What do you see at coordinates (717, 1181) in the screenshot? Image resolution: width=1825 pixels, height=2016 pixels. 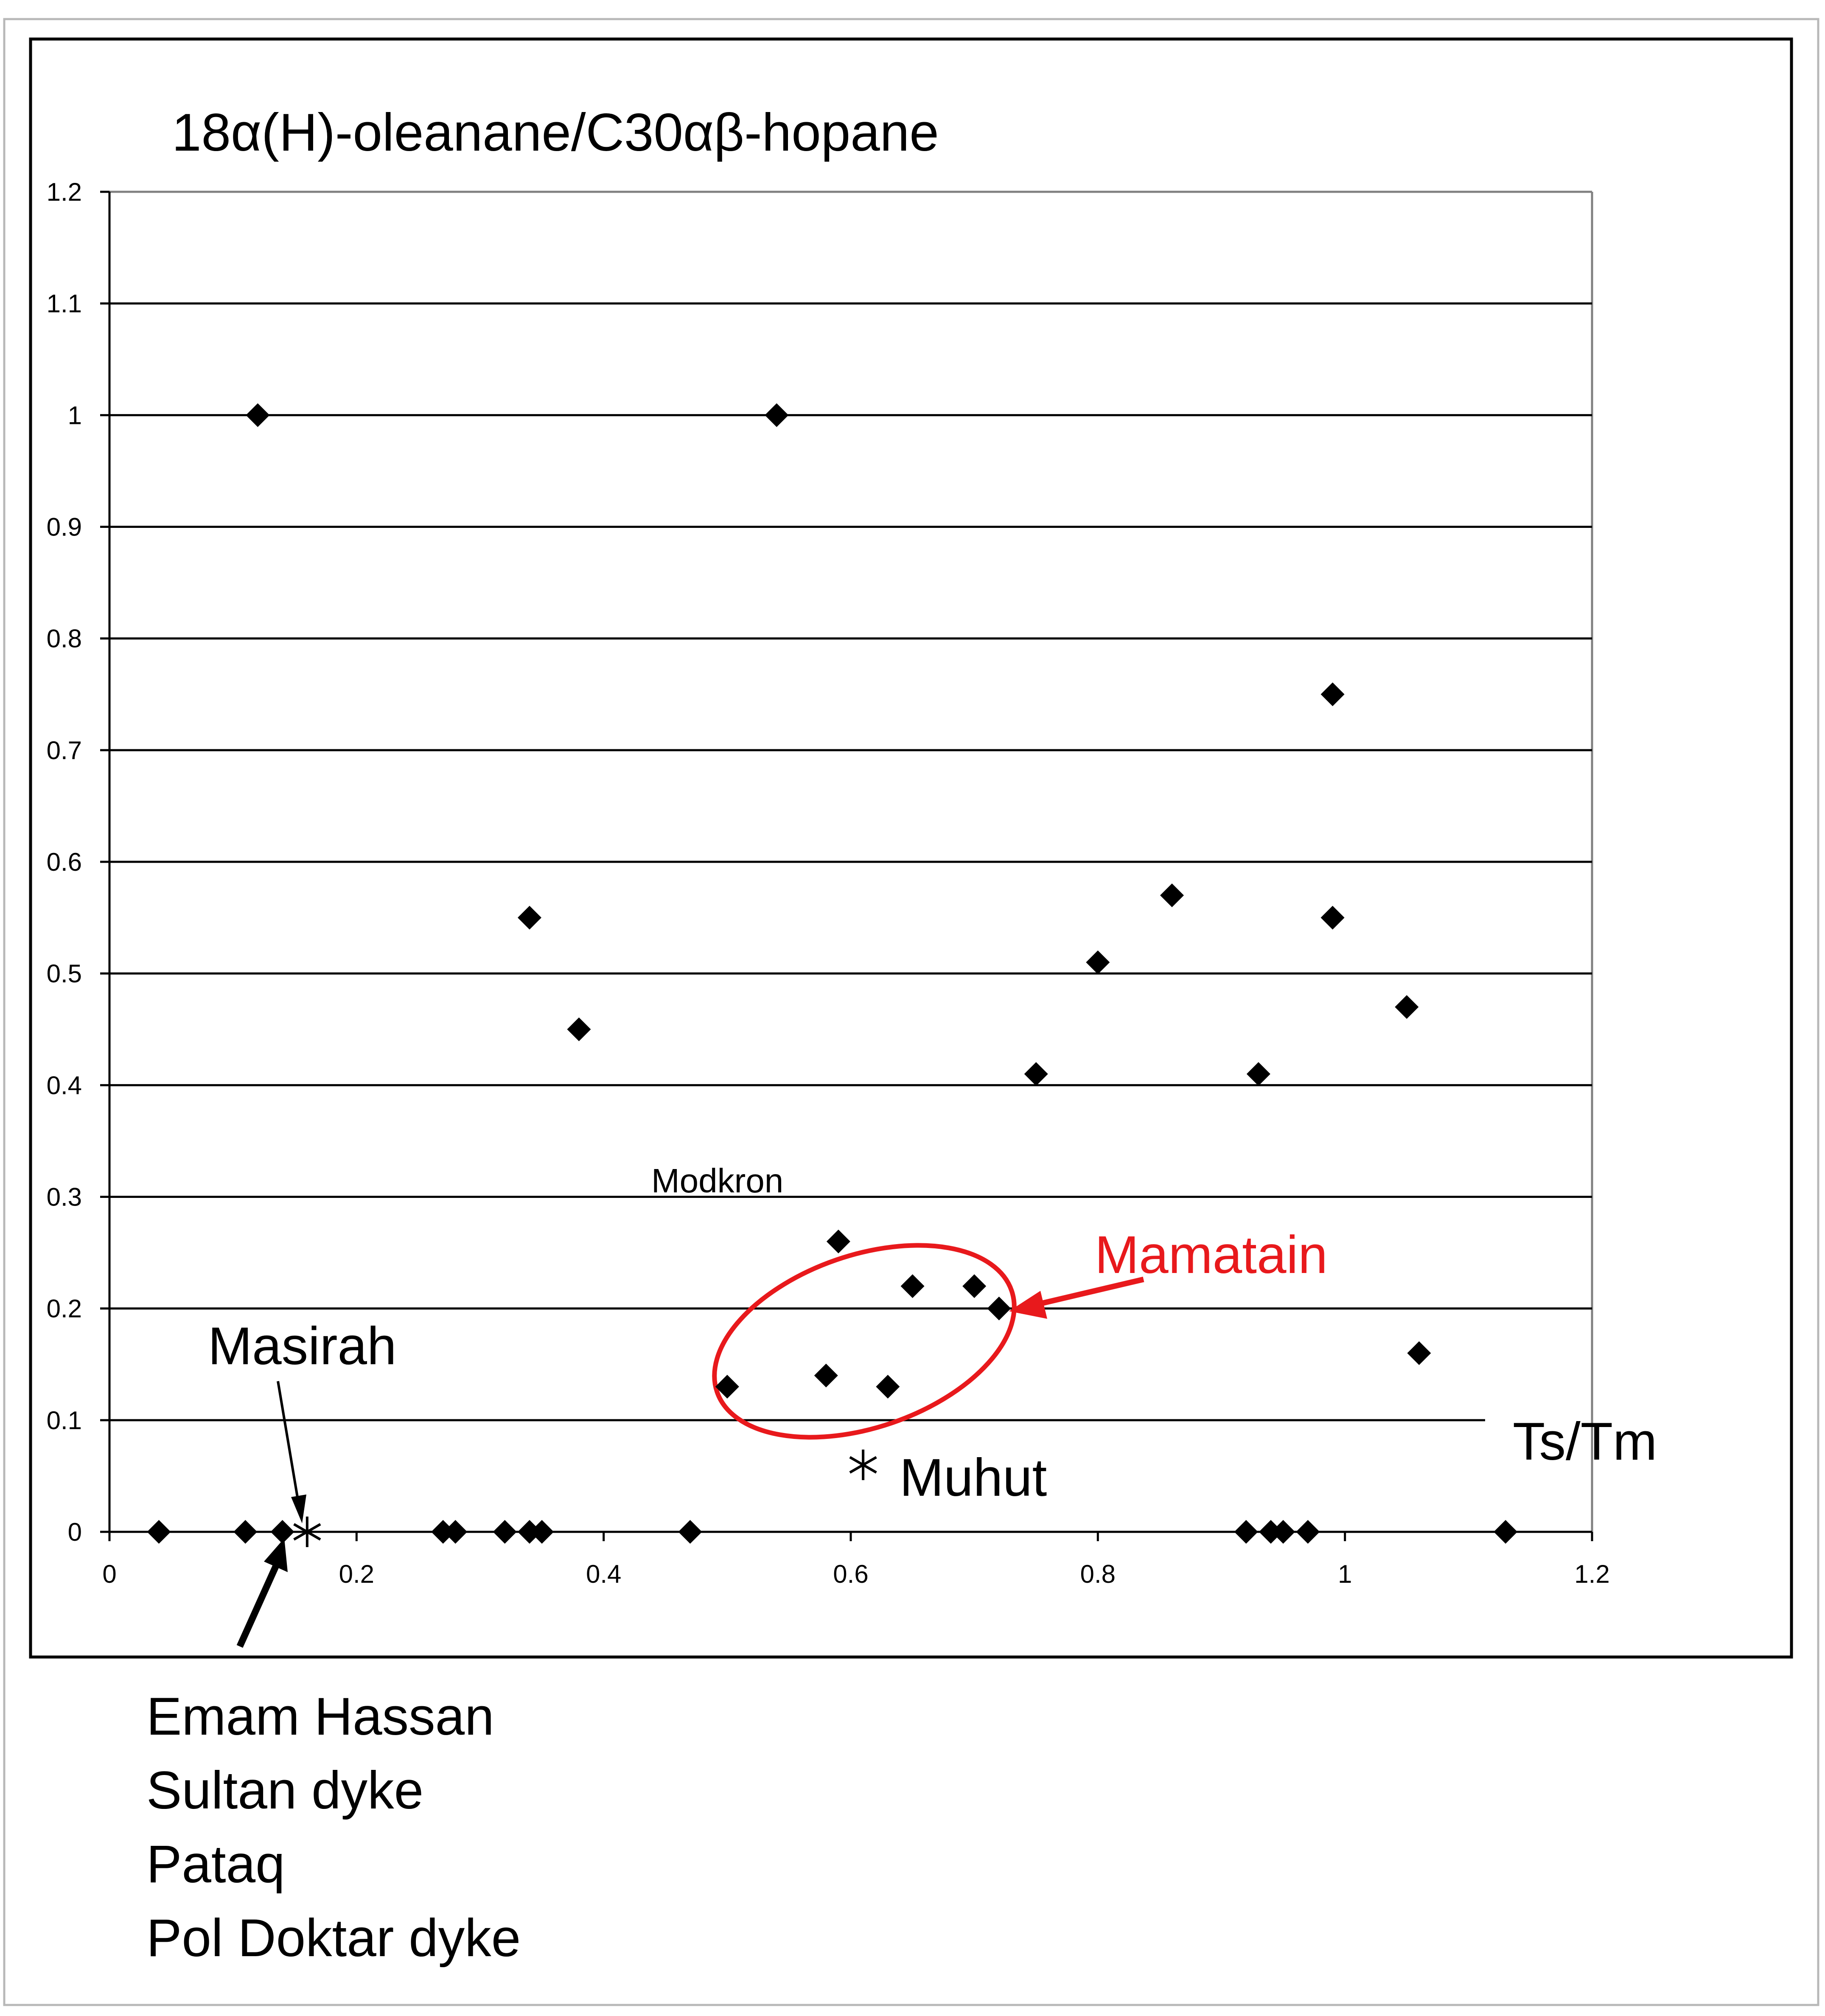 I see `modkron-label: Modkron` at bounding box center [717, 1181].